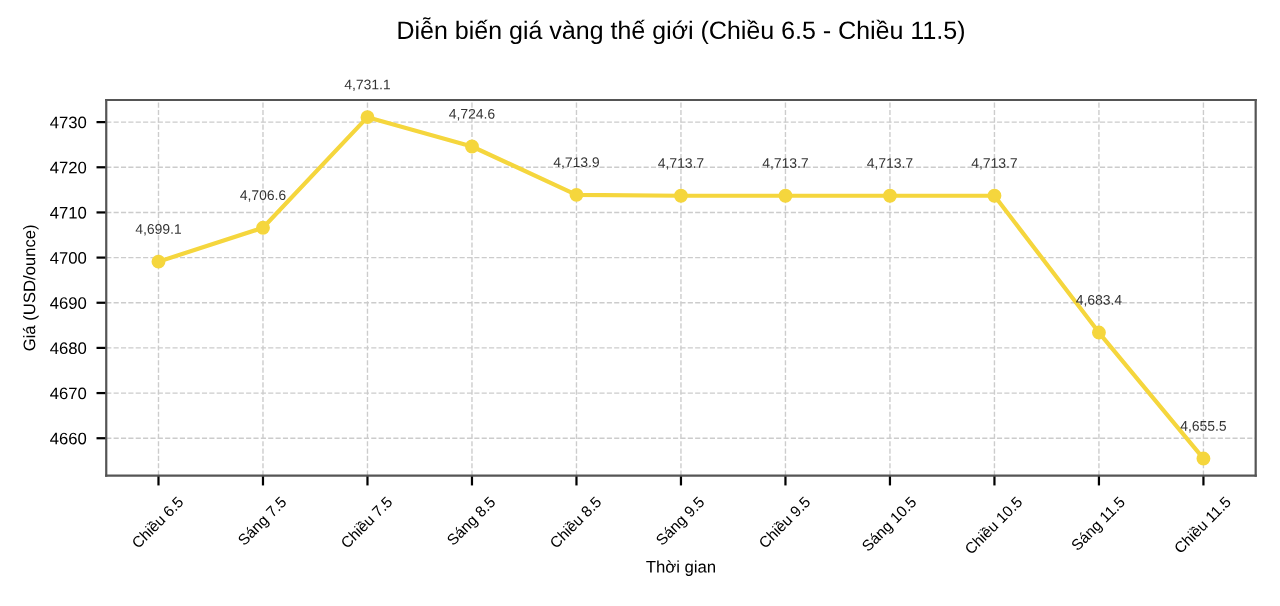  What do you see at coordinates (68, 393) in the screenshot?
I see `y-tick-label: 4670` at bounding box center [68, 393].